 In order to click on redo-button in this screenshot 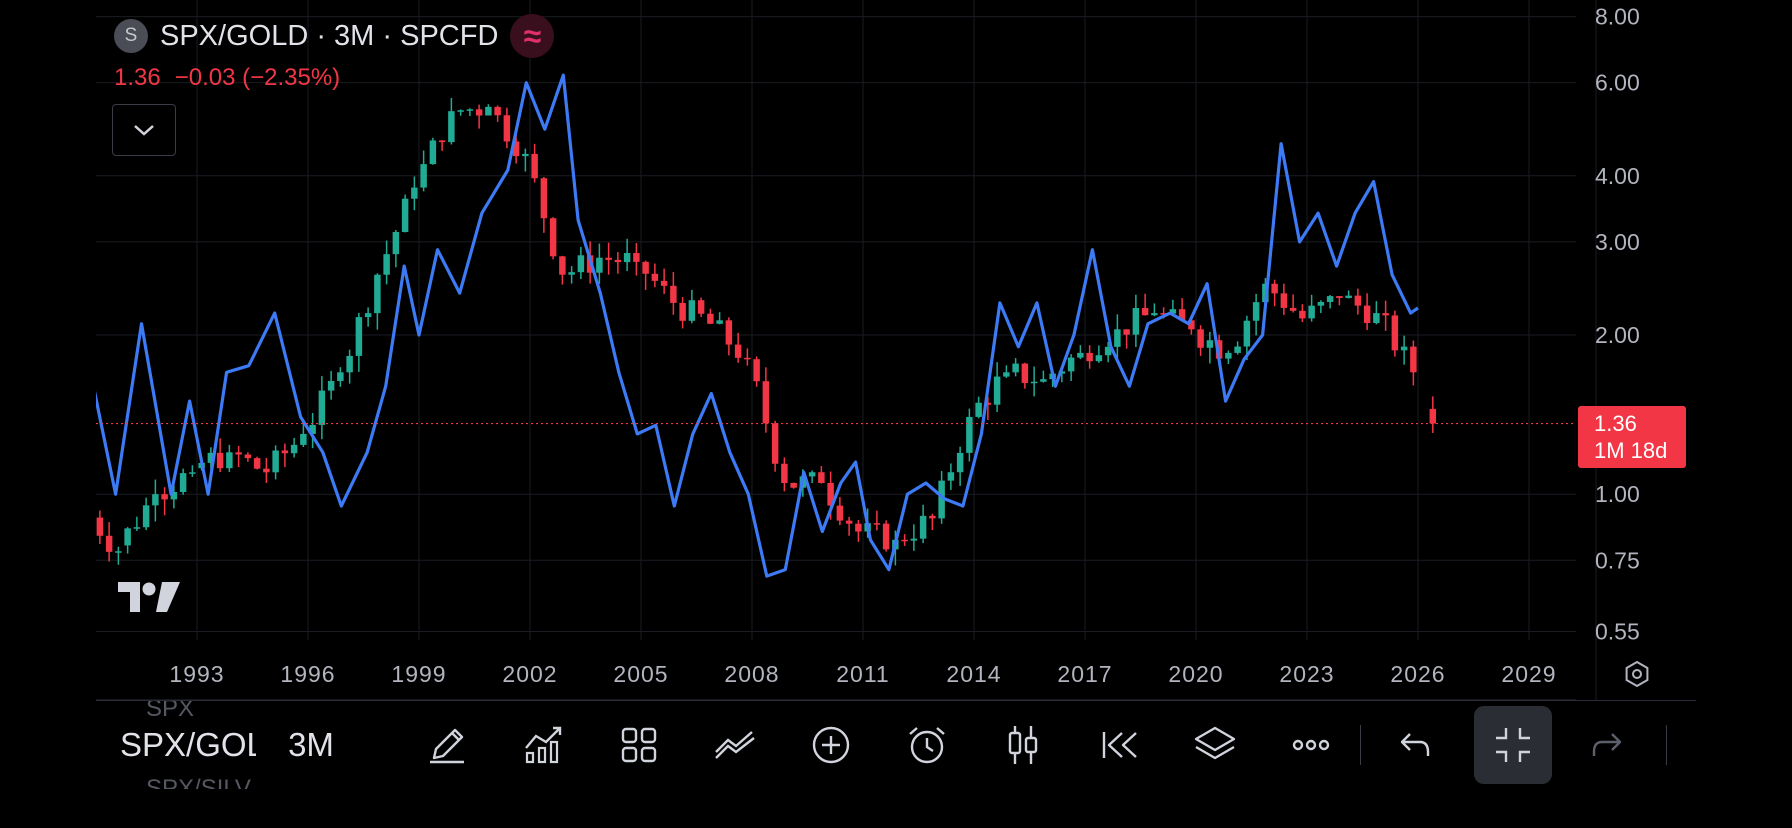, I will do `click(1607, 745)`.